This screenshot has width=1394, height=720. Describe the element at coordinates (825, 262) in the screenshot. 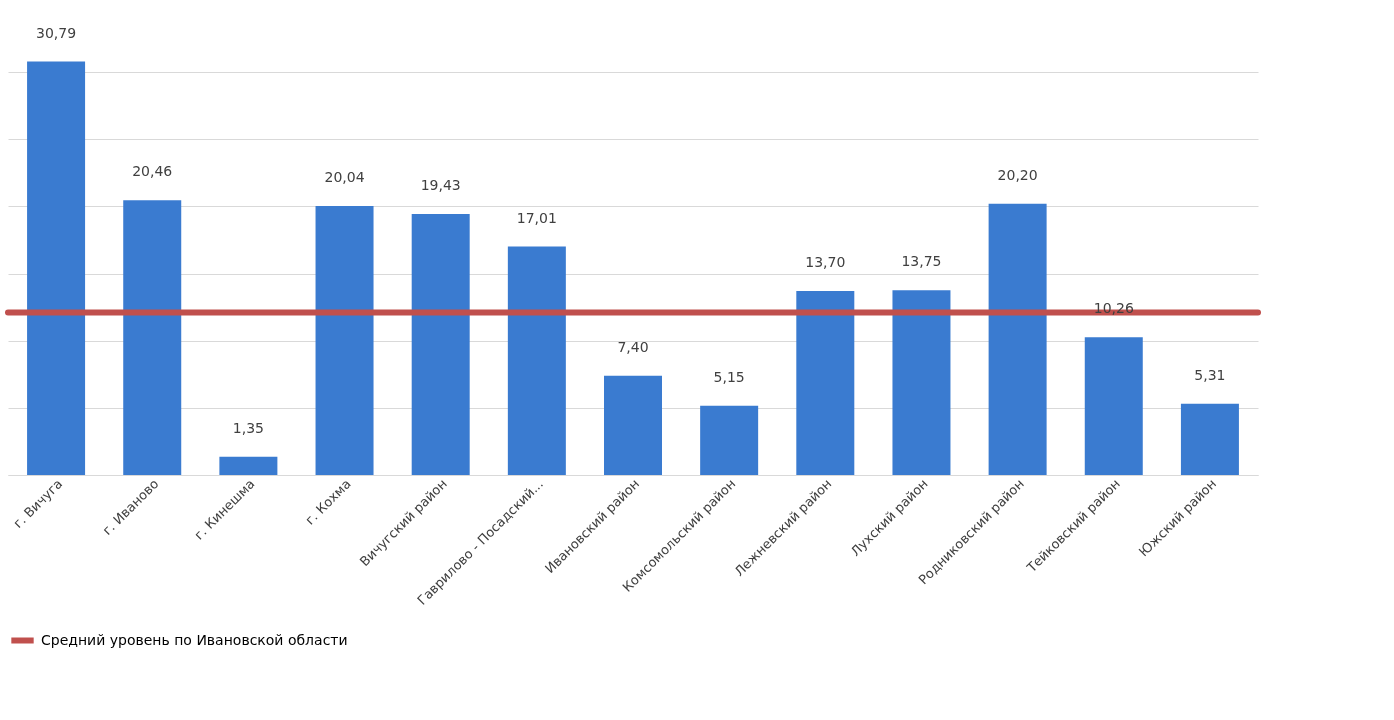

I see `data-label: 13,70` at that location.